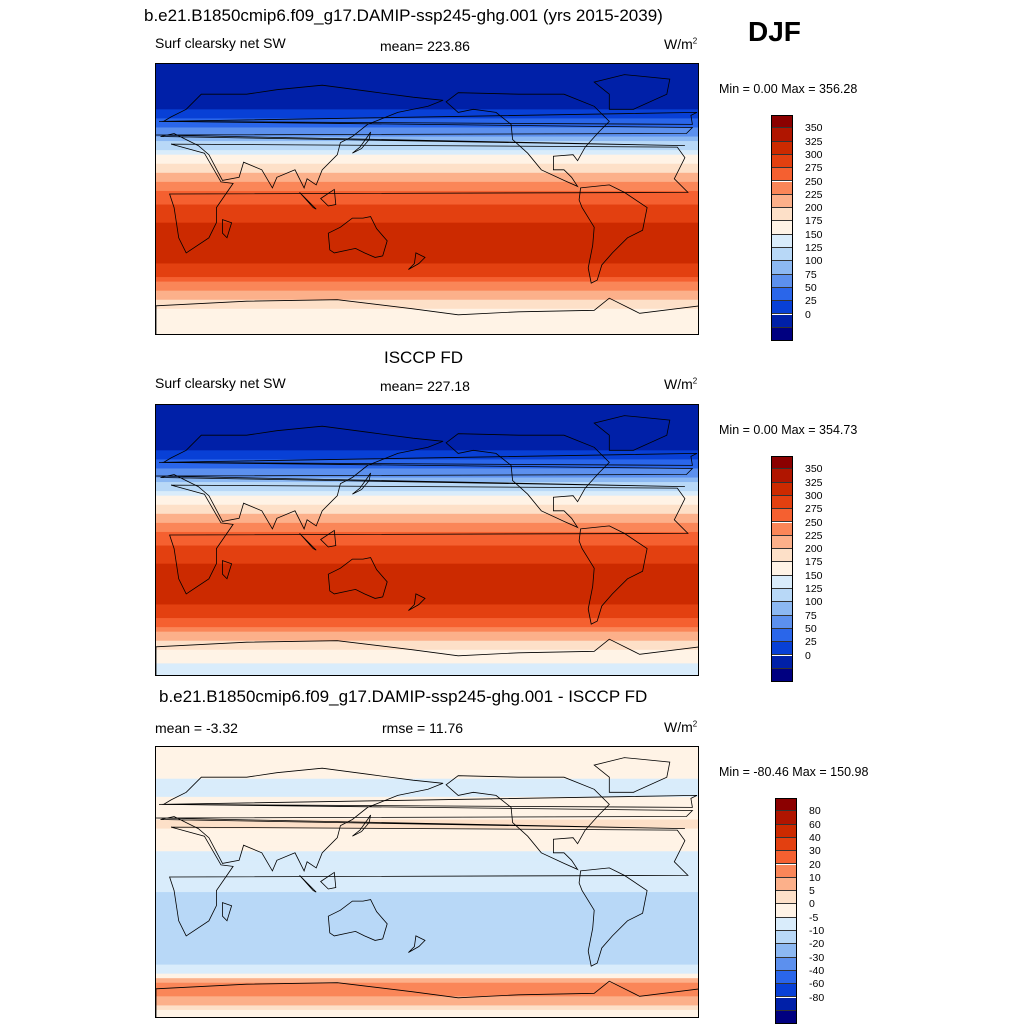 This screenshot has height=1024, width=1024. What do you see at coordinates (814, 234) in the screenshot?
I see `colorbar-tick-label: 150` at bounding box center [814, 234].